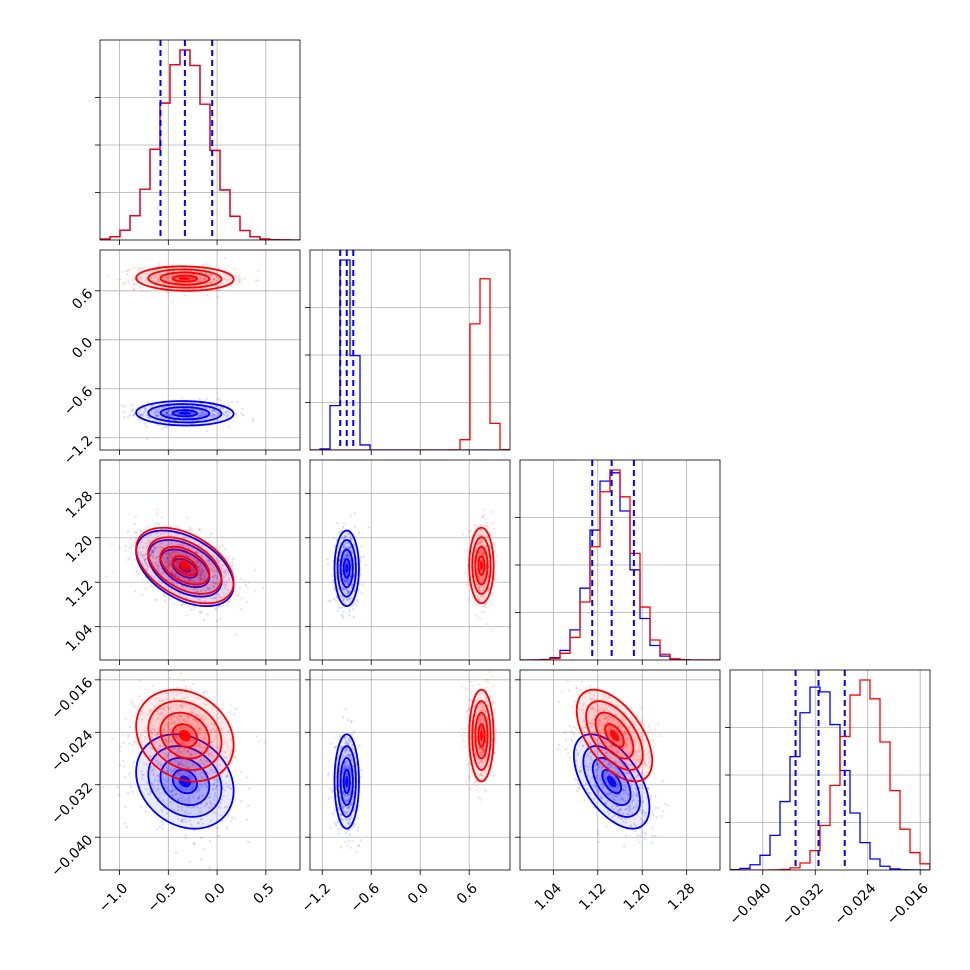 The image size is (970, 970). Describe the element at coordinates (78, 401) in the screenshot. I see `y-tick-label-1-1: −0.6` at that location.